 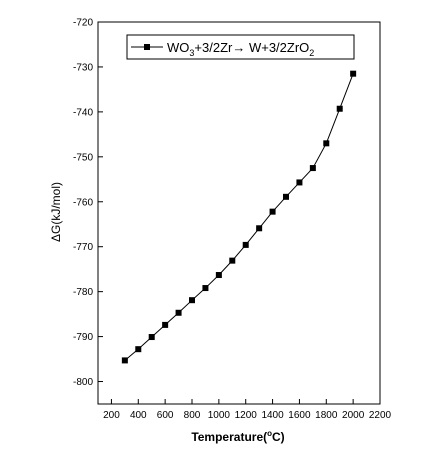 I want to click on y-axis-label: ΔG(kJ/mol), so click(x=56, y=212).